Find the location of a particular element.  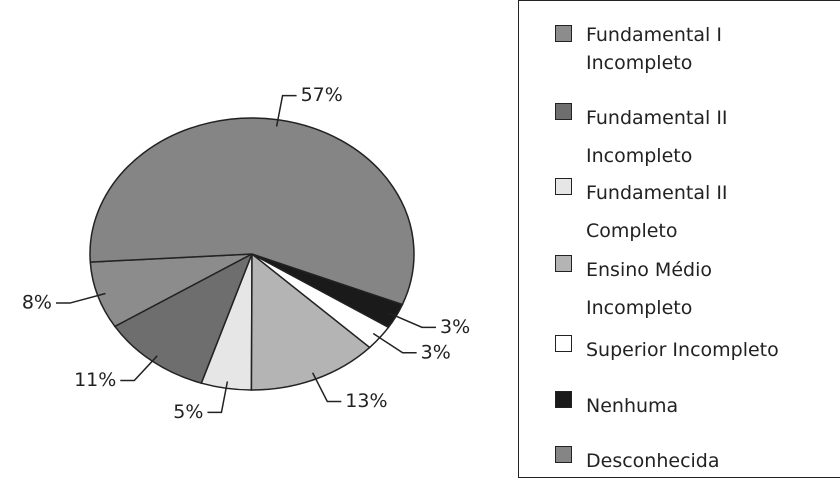

value-label: 11% is located at coordinates (95, 380).